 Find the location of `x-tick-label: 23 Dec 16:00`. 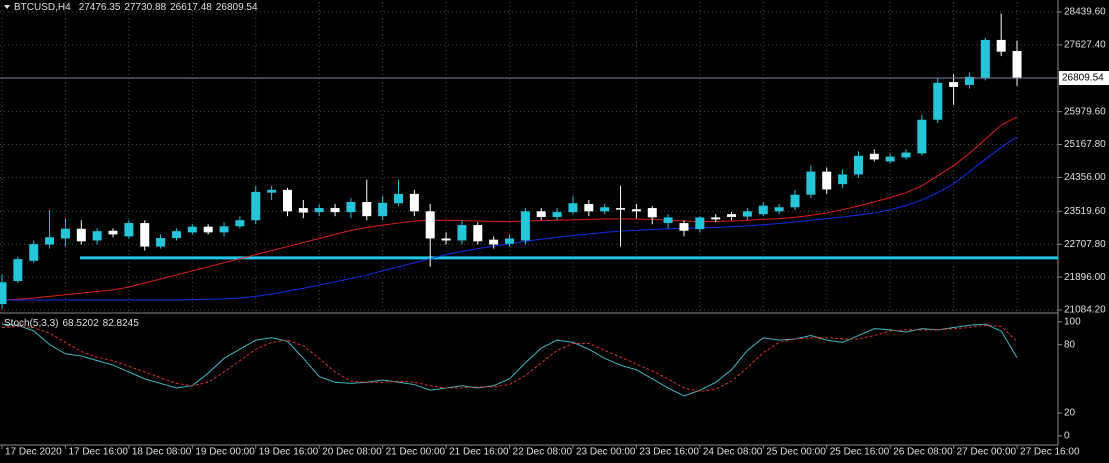

x-tick-label: 23 Dec 16:00 is located at coordinates (669, 452).